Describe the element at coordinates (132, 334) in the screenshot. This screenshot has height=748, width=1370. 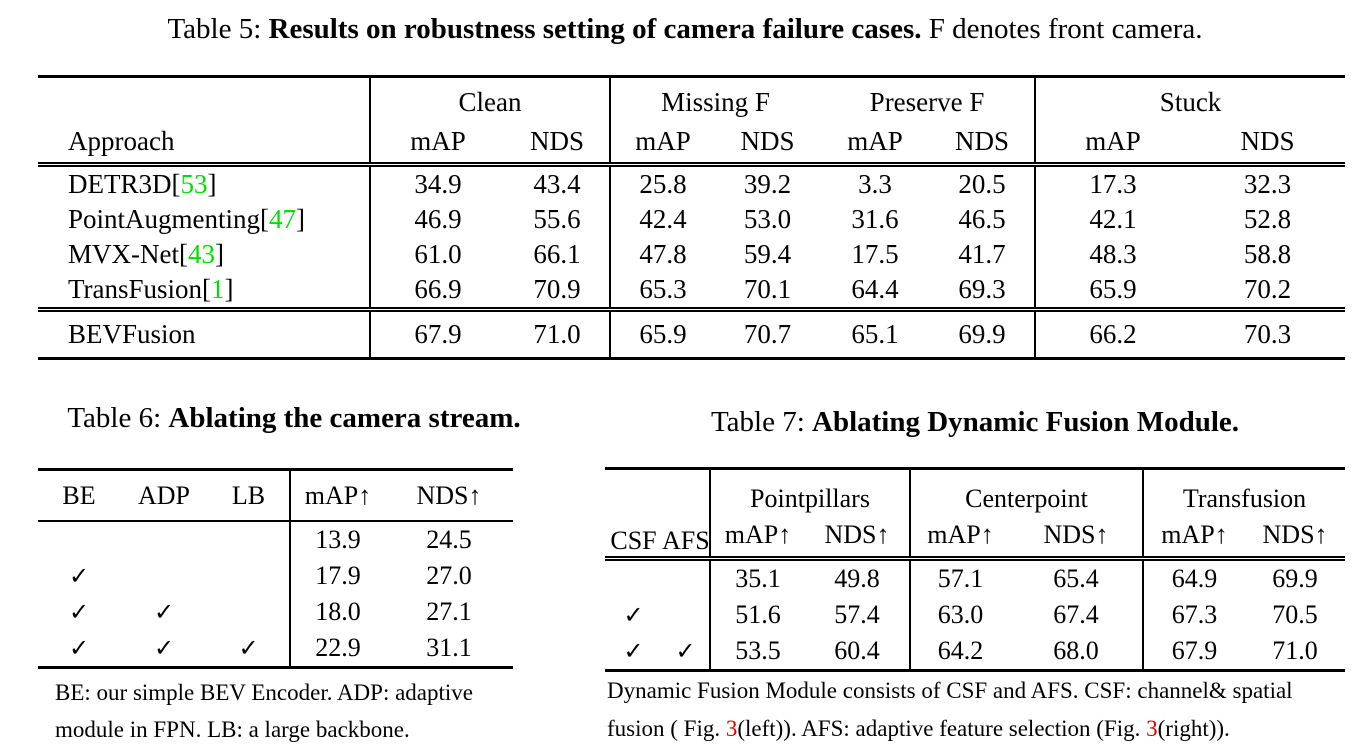
I see `approach-name: BEVFusion` at that location.